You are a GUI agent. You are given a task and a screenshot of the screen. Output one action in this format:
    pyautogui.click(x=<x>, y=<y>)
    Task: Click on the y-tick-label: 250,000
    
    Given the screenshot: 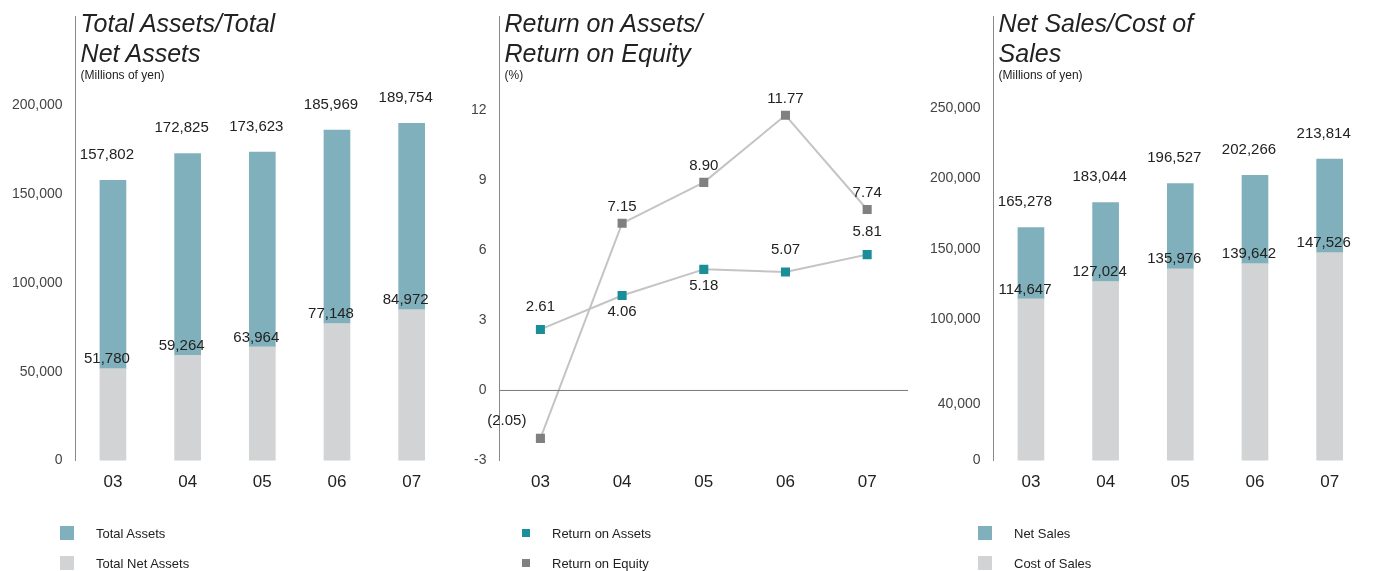 What is the action you would take?
    pyautogui.click(x=955, y=106)
    